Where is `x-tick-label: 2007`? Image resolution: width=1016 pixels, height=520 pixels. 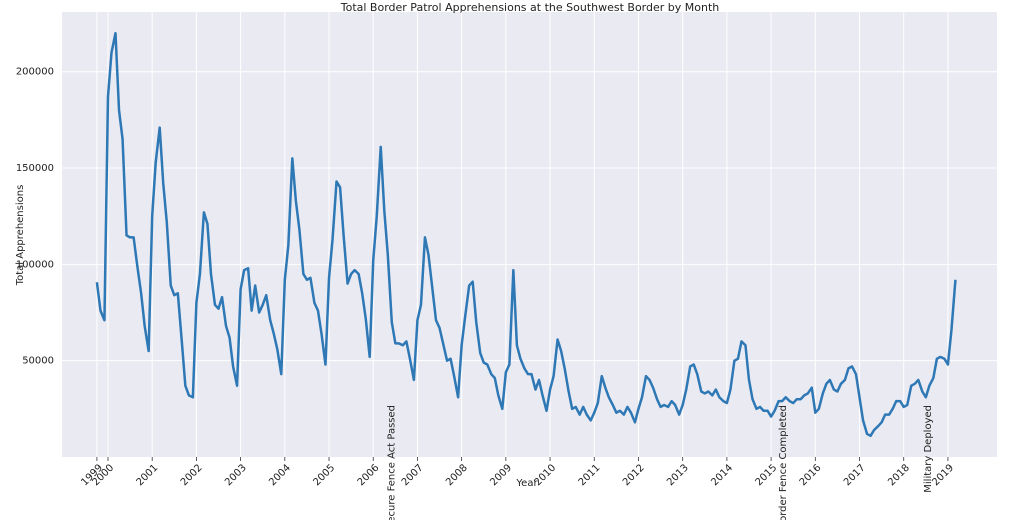 x-tick-label: 2007 is located at coordinates (413, 475).